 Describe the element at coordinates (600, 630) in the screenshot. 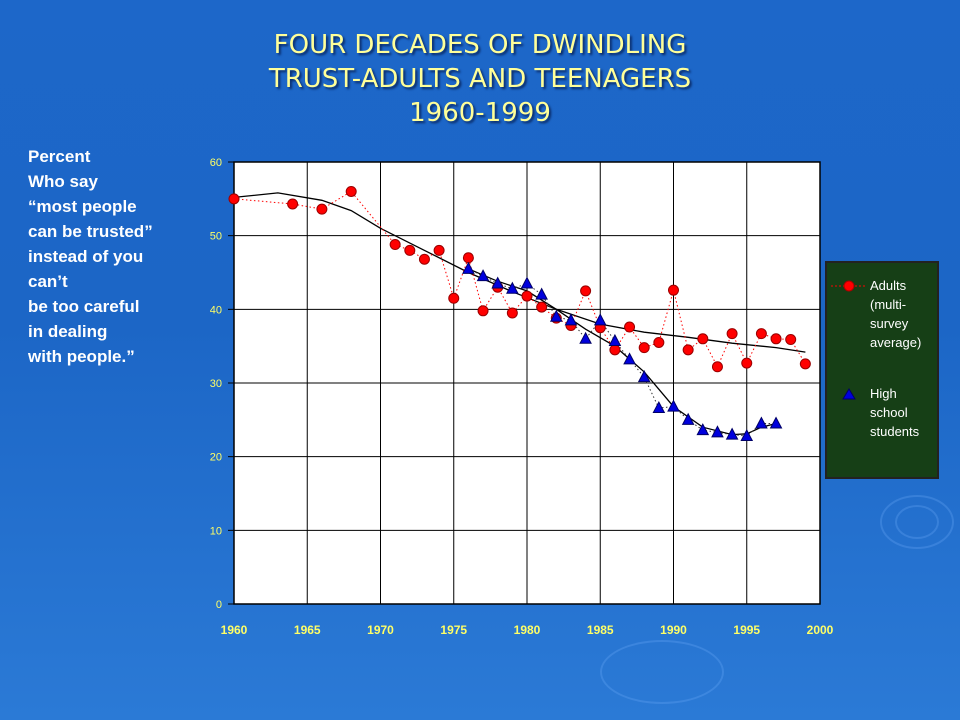

I see `x-tick-label: 1985` at that location.